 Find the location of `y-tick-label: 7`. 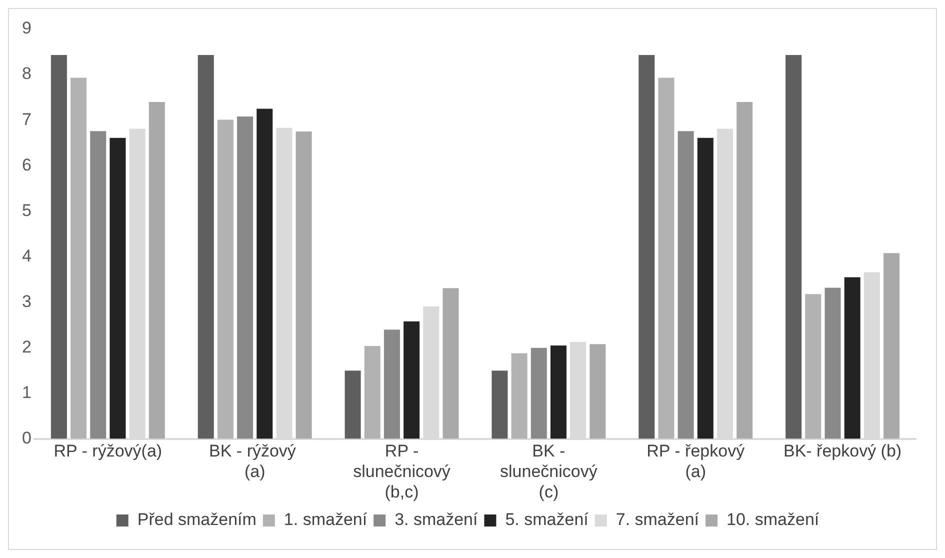

y-tick-label: 7 is located at coordinates (27, 119).